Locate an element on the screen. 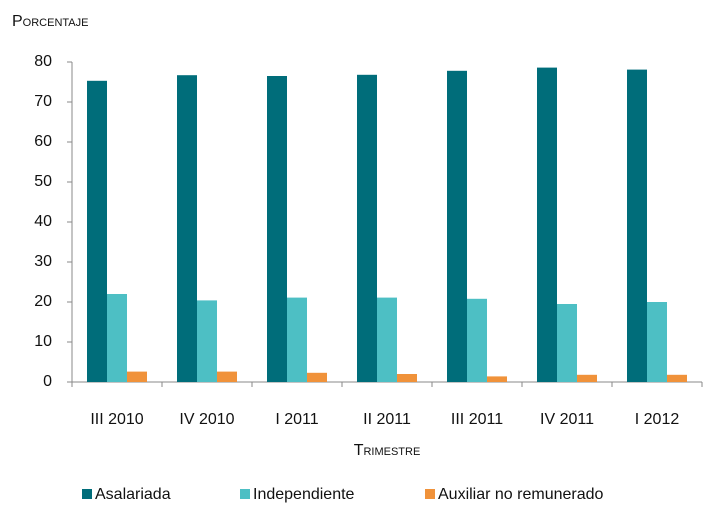 This screenshot has height=508, width=704. y-tick-label: 80 is located at coordinates (43, 61).